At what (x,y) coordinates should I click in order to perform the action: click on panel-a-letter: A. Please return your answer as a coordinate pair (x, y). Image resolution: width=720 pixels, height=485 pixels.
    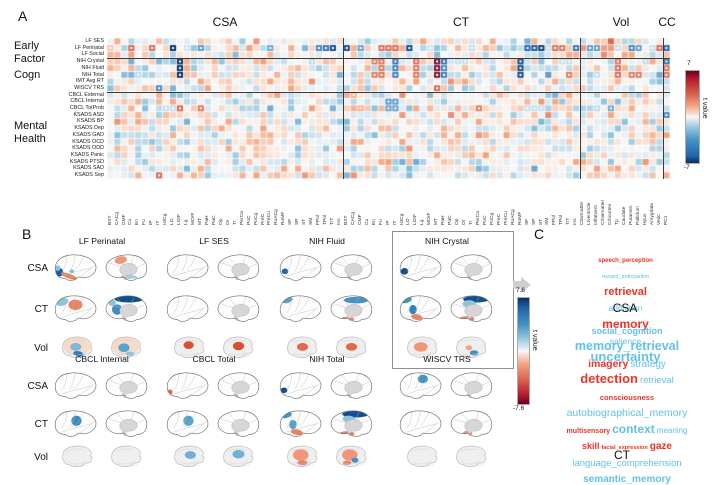
    Looking at the image, I should click on (23, 16).